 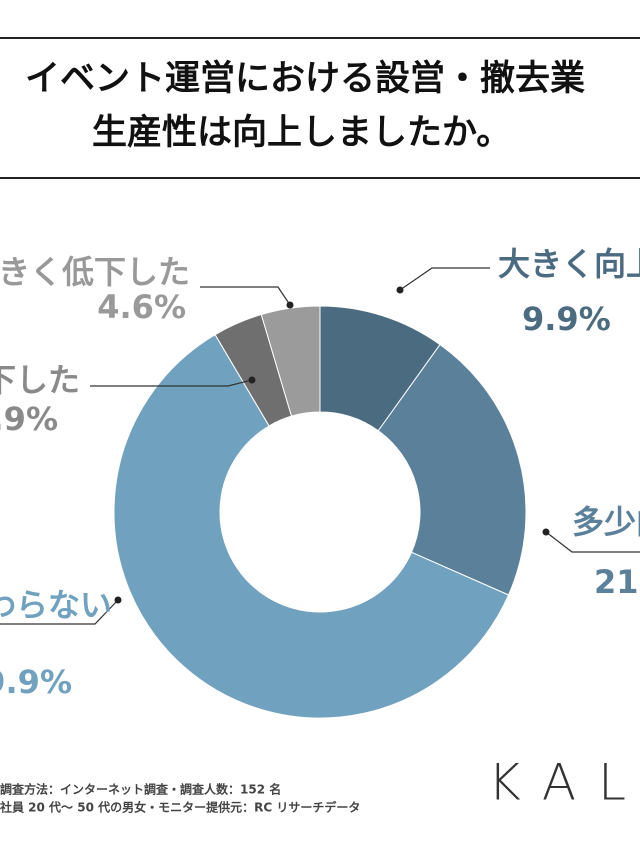 What do you see at coordinates (566, 319) in the screenshot?
I see `slice-value-label: 9.9%` at bounding box center [566, 319].